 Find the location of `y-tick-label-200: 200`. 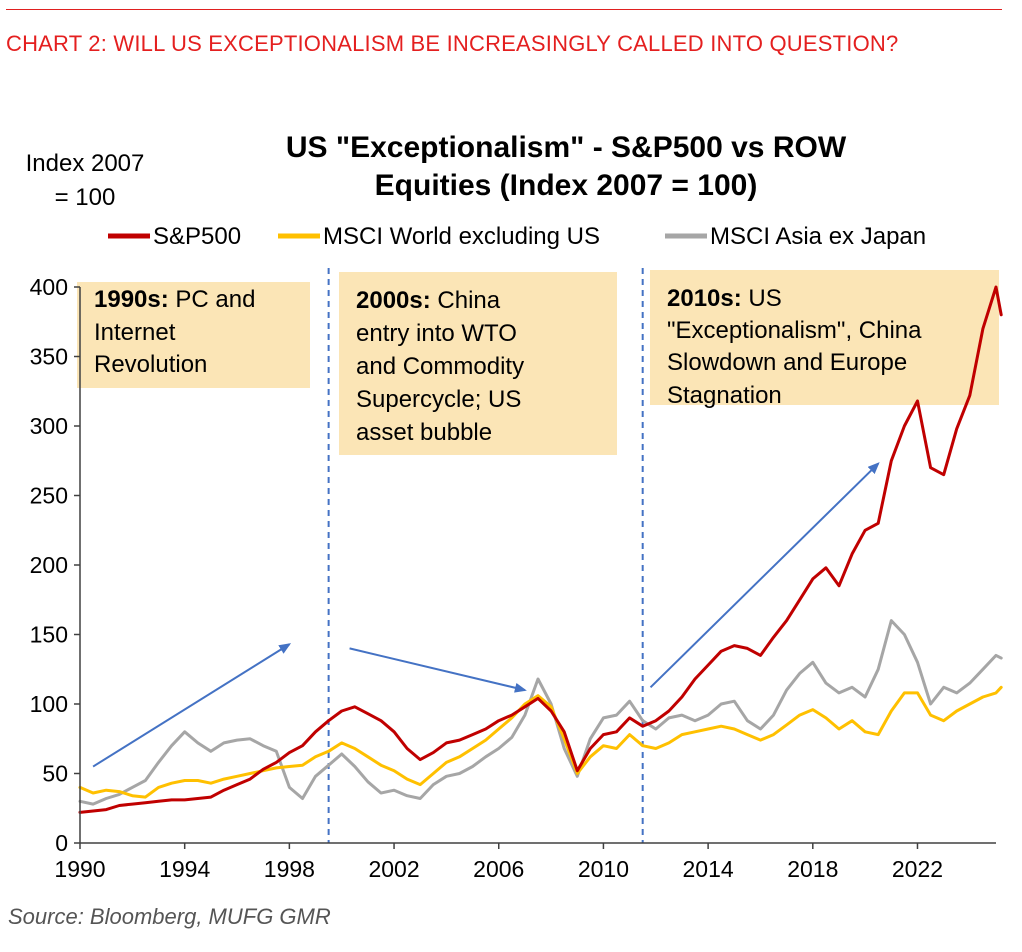

y-tick-label-200: 200 is located at coordinates (49, 565).